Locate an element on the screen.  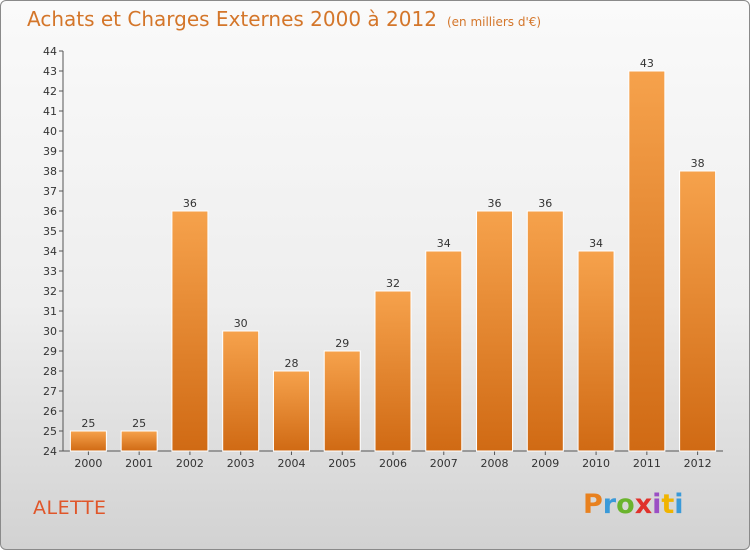
y-tick-label: 43 is located at coordinates (50, 71).